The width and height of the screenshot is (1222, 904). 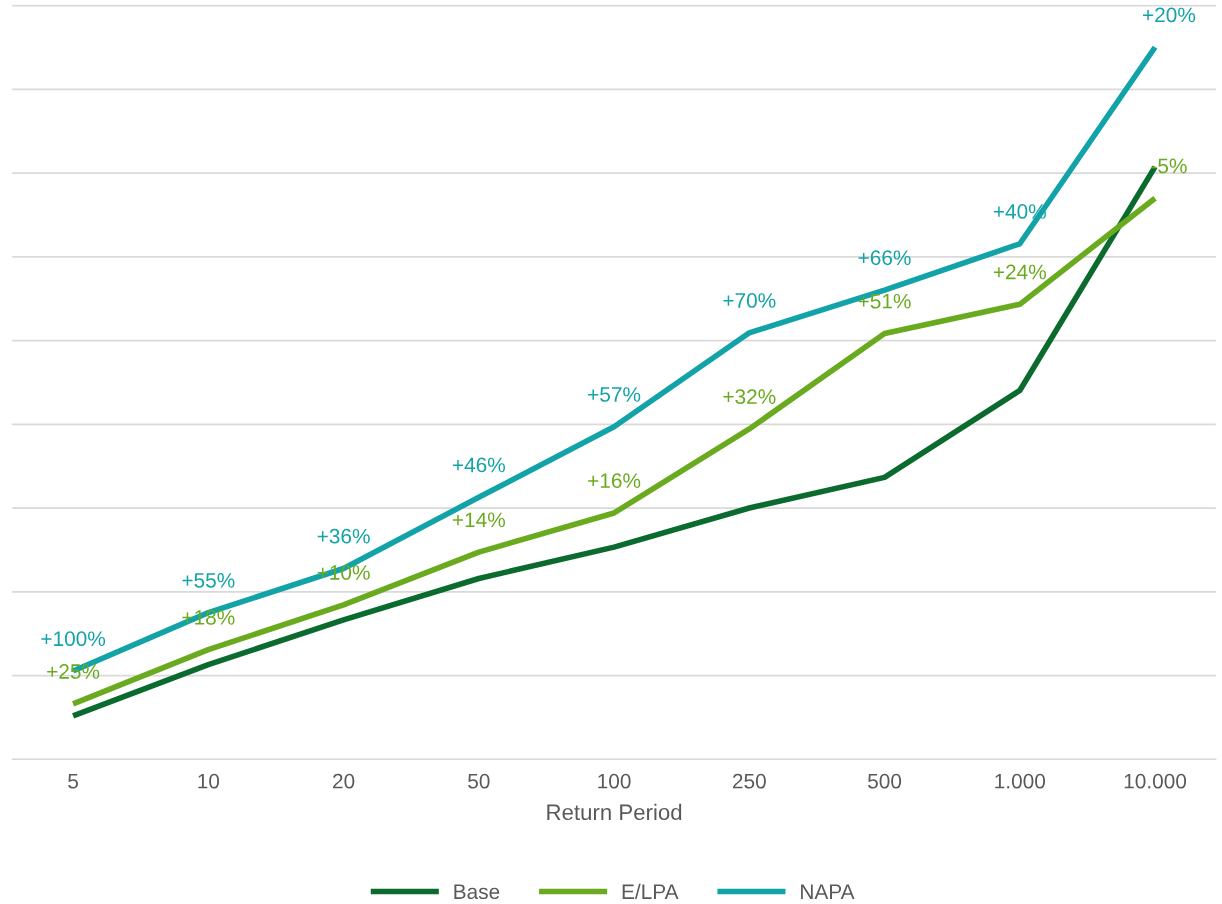 I want to click on annotation: -5%, so click(x=1169, y=166).